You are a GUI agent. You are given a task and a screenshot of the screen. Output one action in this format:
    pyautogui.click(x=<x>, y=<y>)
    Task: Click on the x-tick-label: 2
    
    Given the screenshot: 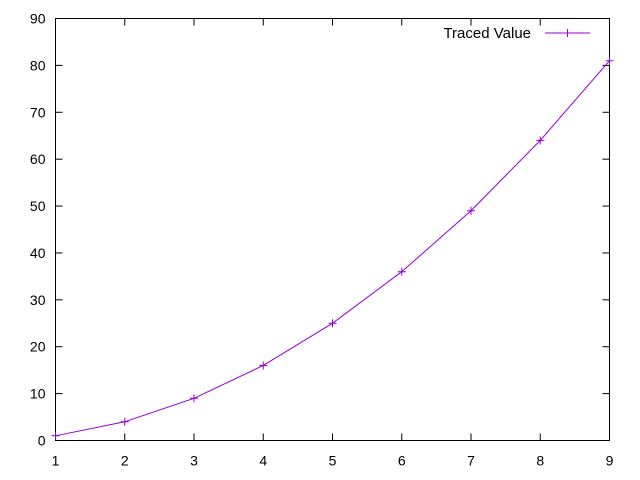 What is the action you would take?
    pyautogui.click(x=125, y=461)
    